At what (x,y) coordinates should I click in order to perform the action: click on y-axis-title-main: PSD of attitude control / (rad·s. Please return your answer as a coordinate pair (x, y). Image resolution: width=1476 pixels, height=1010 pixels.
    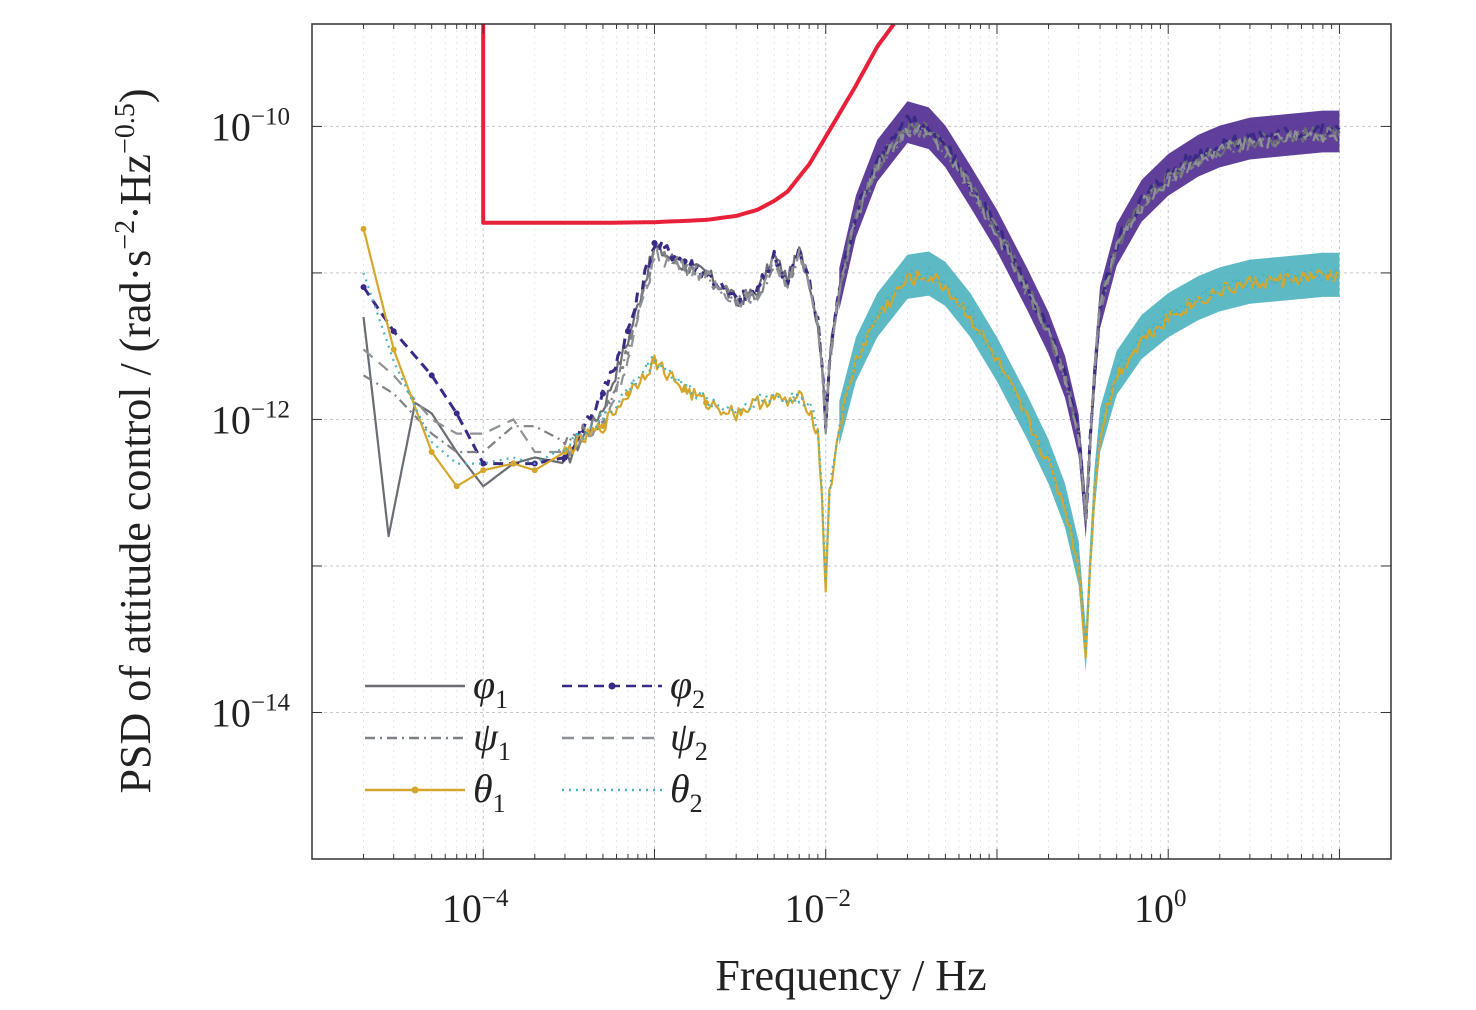
    Looking at the image, I should click on (135, 522).